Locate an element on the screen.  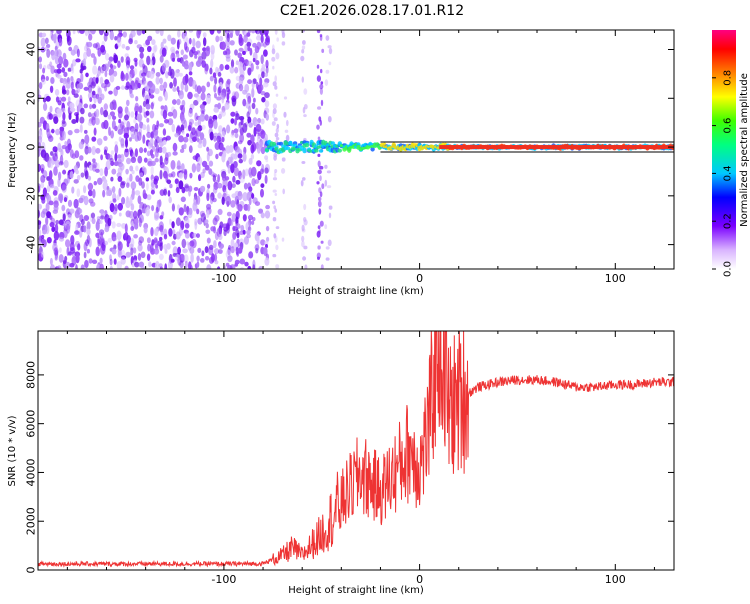
spectrogram-ytick-label: -20 is located at coordinates (31, 196).